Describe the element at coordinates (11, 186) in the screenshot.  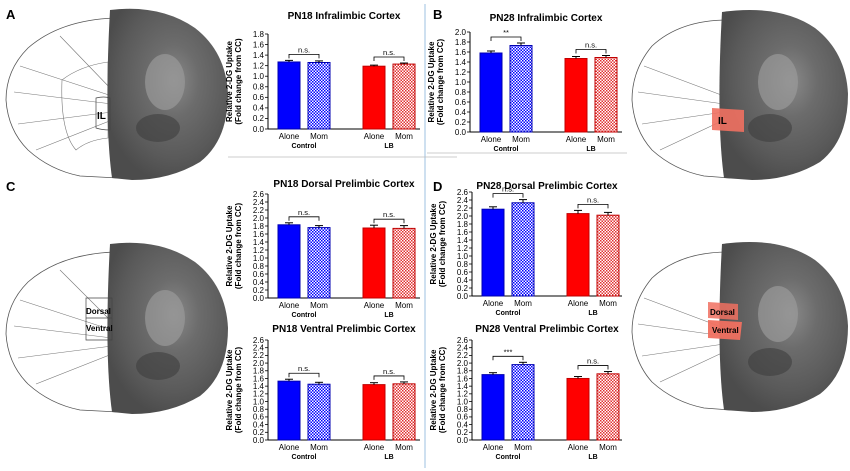
I see `panel-label-c: C` at that location.